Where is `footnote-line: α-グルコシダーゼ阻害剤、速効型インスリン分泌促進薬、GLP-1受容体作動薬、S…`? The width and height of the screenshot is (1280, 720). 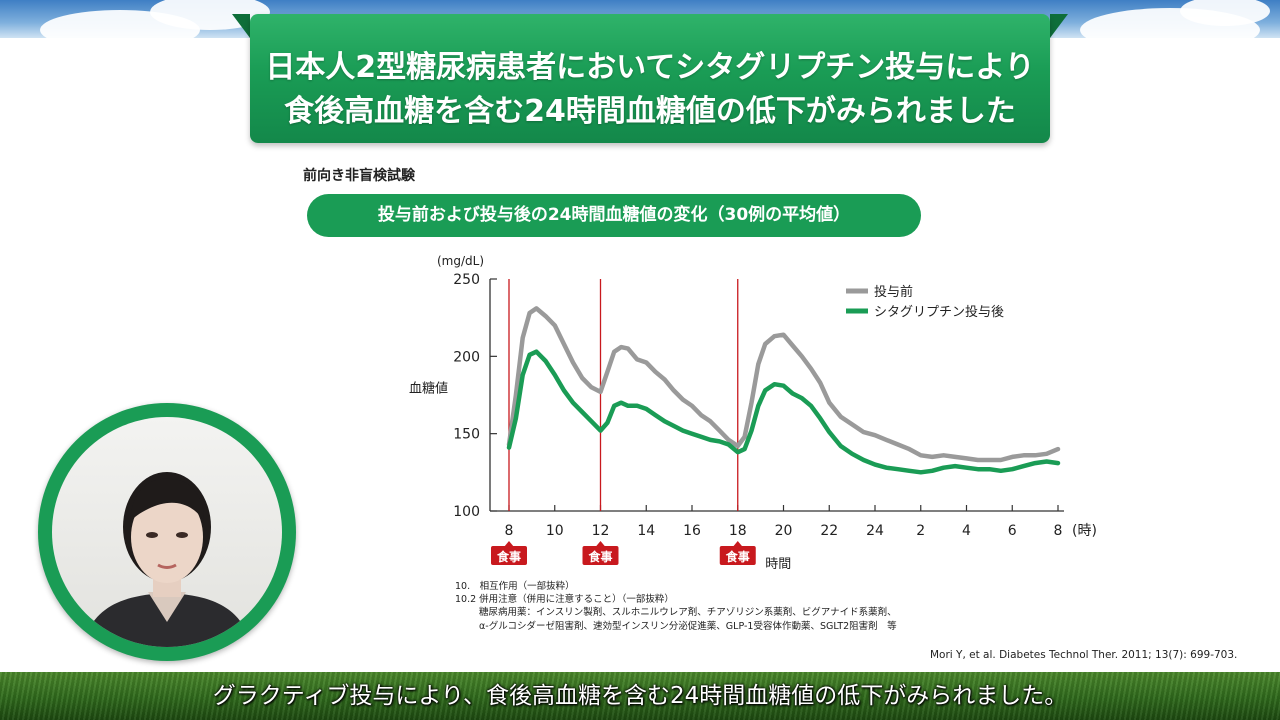
footnote-line: α-グルコシダーゼ阻害剤、速効型インスリン分泌促進薬、GLP-1受容体作動薬、S… is located at coordinates (688, 626).